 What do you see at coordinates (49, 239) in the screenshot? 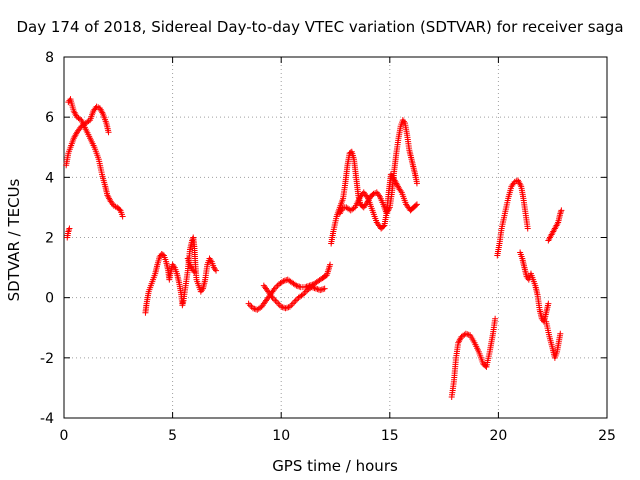
I see `y-tick-label: 2` at bounding box center [49, 239].